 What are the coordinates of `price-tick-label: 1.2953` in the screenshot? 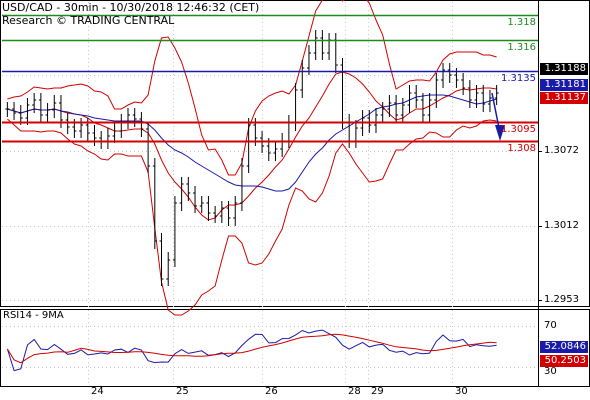 It's located at (561, 299).